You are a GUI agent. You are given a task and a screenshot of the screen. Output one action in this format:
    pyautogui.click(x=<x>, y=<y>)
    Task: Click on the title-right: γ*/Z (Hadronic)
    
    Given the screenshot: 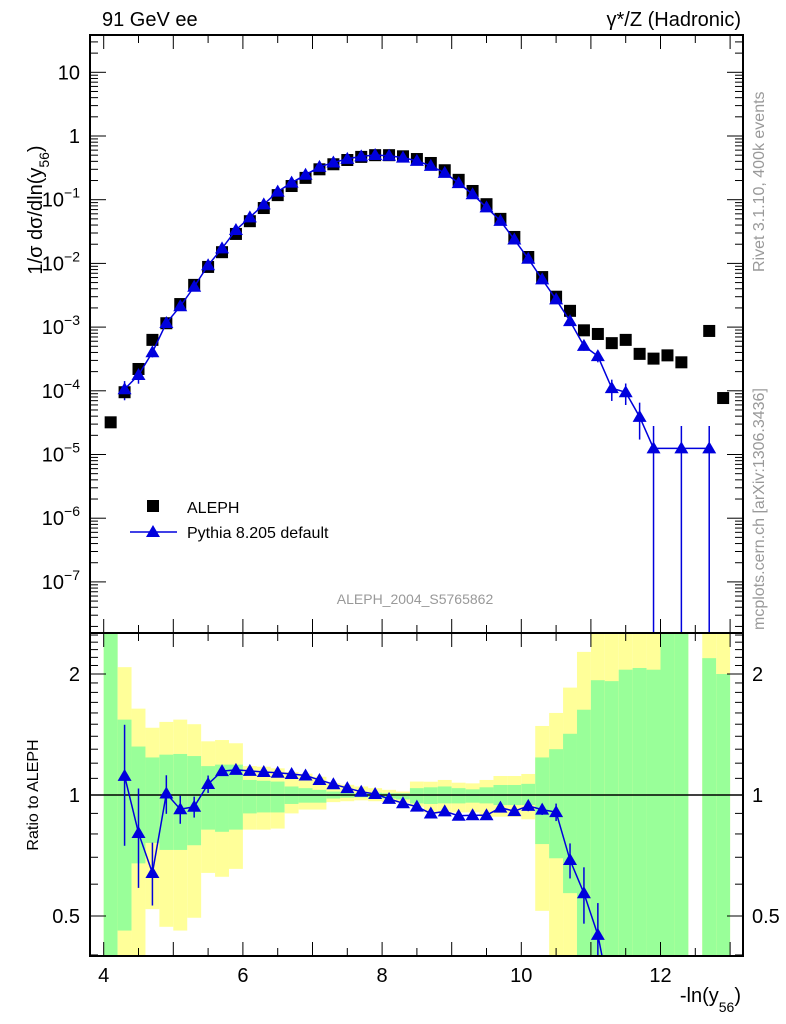 What is the action you would take?
    pyautogui.click(x=674, y=20)
    